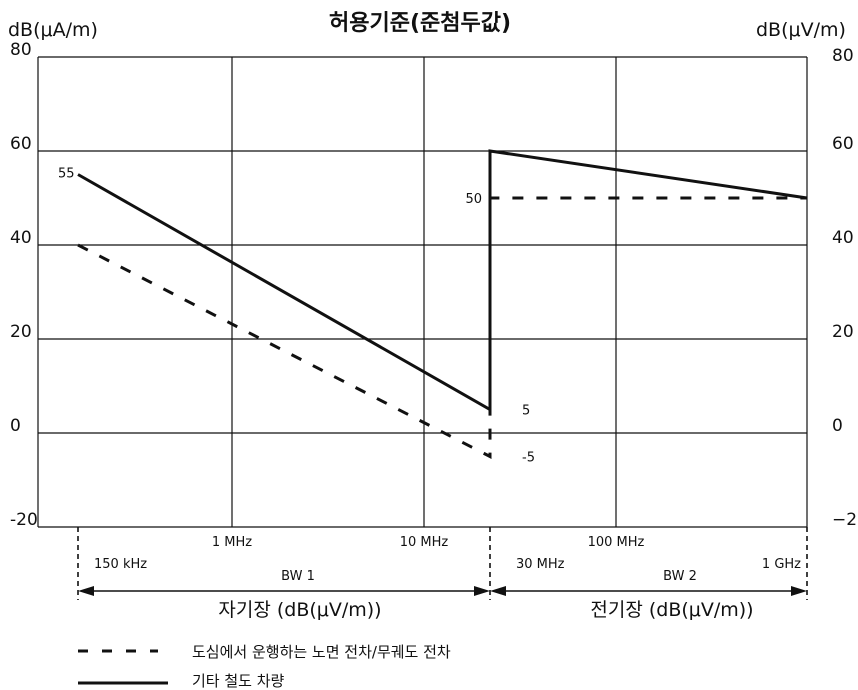 The image size is (858, 690). Describe the element at coordinates (442, 574) in the screenshot. I see `frequency-bands: BW 1 자기장 (dB(μV/m)) BW 2 전기장 (dB(μV/m))` at that location.